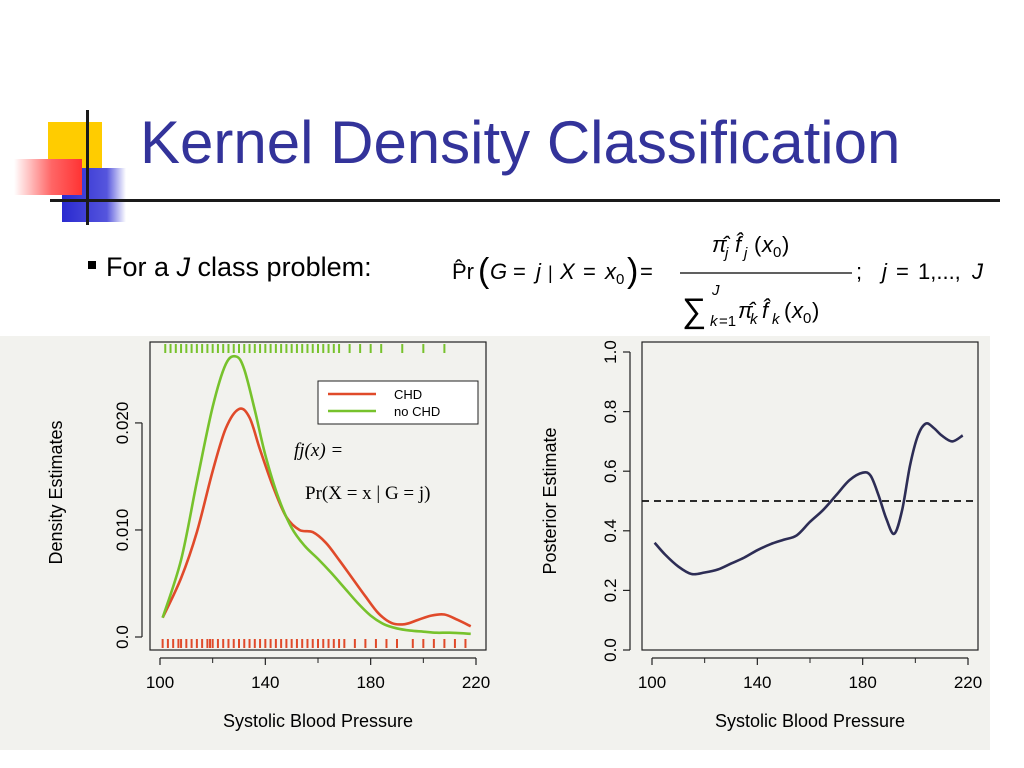 The image size is (1024, 768). Describe the element at coordinates (550, 500) in the screenshot. I see `y-axis-label: Posterior Estimate` at that location.